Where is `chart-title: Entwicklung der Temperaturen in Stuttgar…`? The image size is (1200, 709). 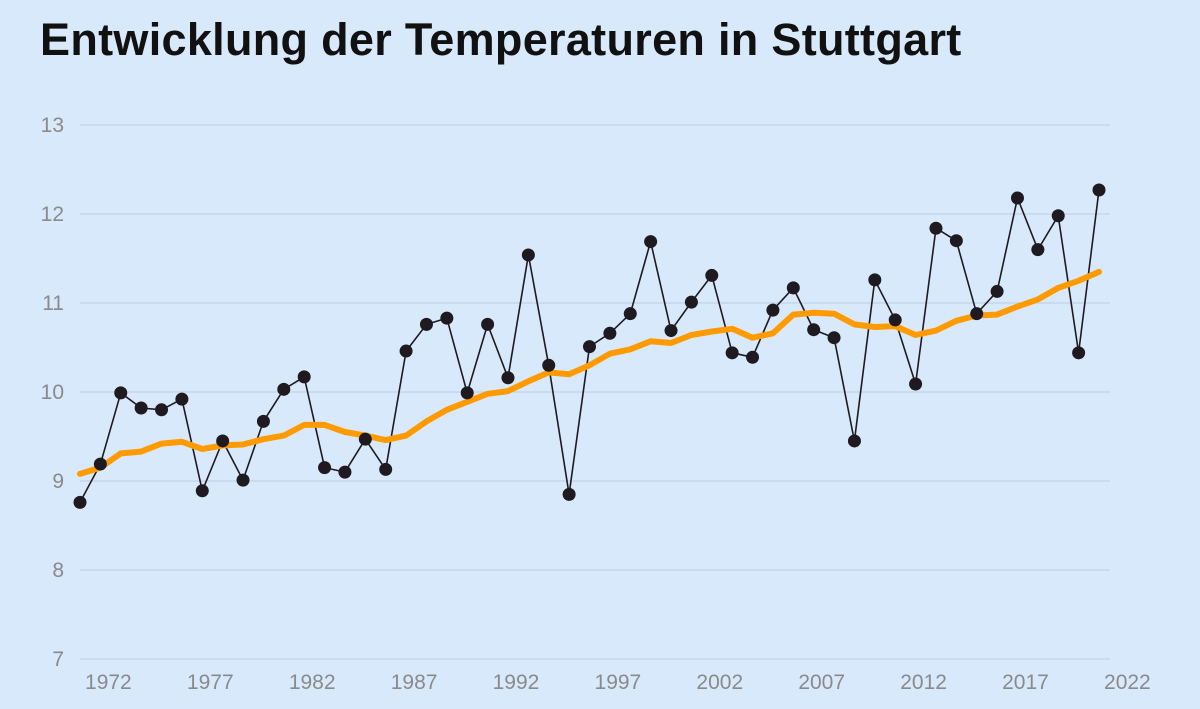 chart-title: Entwicklung der Temperaturen in Stuttgar… is located at coordinates (501, 39).